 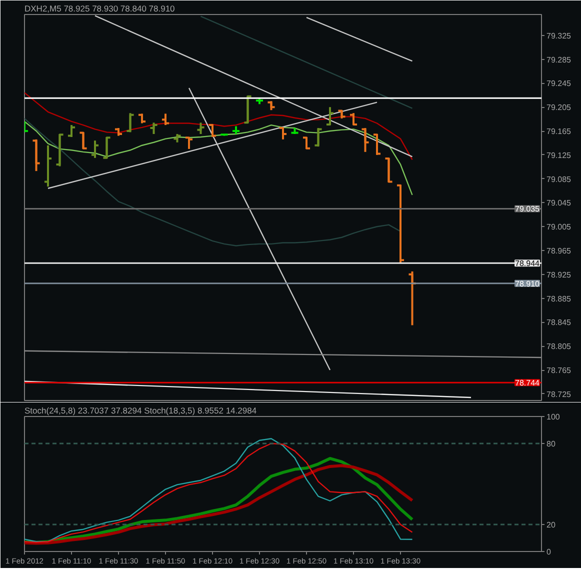 I want to click on chart-title: Stoch(24,5,8) 23.7037 37.8294 Stoch(18,3,5) 8.9552 14.2984, so click(x=140, y=411).